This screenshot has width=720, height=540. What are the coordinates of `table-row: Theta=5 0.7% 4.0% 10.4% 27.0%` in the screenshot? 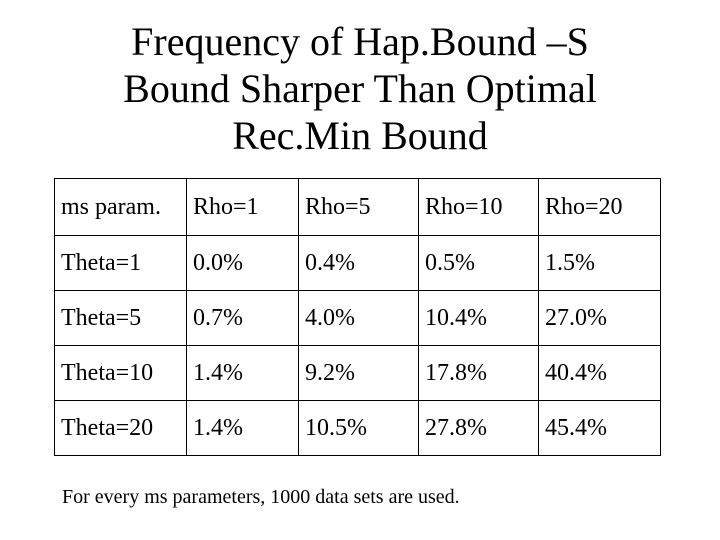 It's located at (357, 318).